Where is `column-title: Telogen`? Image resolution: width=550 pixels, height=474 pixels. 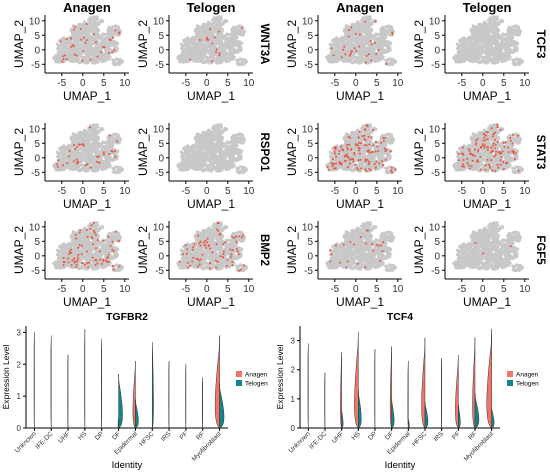
column-title: Telogen is located at coordinates (487, 7).